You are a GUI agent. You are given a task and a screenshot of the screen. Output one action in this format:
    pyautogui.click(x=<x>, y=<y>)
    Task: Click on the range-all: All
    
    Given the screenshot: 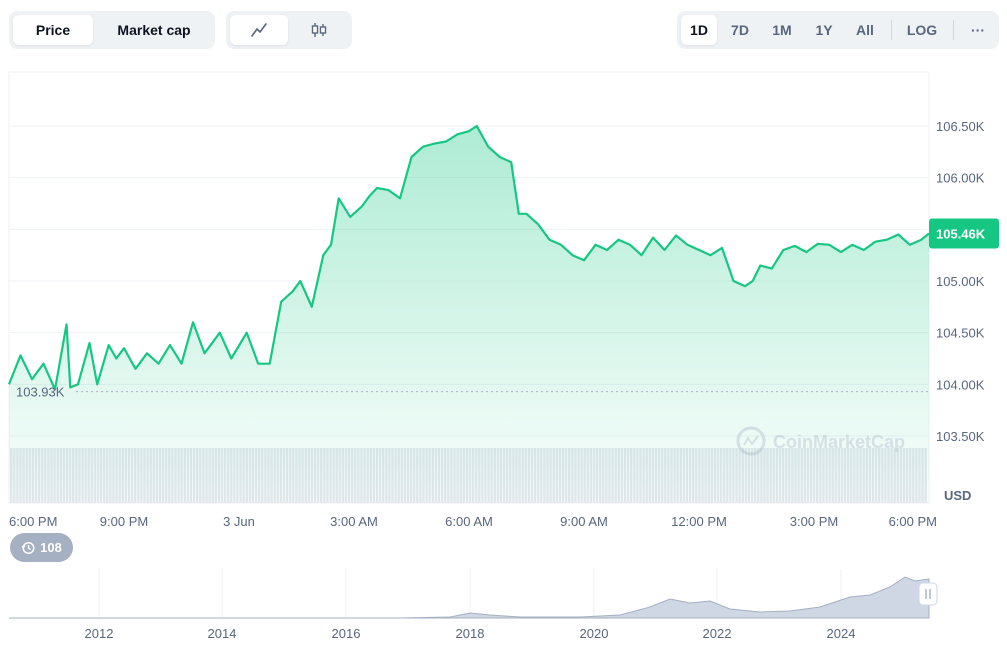 What is the action you would take?
    pyautogui.click(x=865, y=30)
    